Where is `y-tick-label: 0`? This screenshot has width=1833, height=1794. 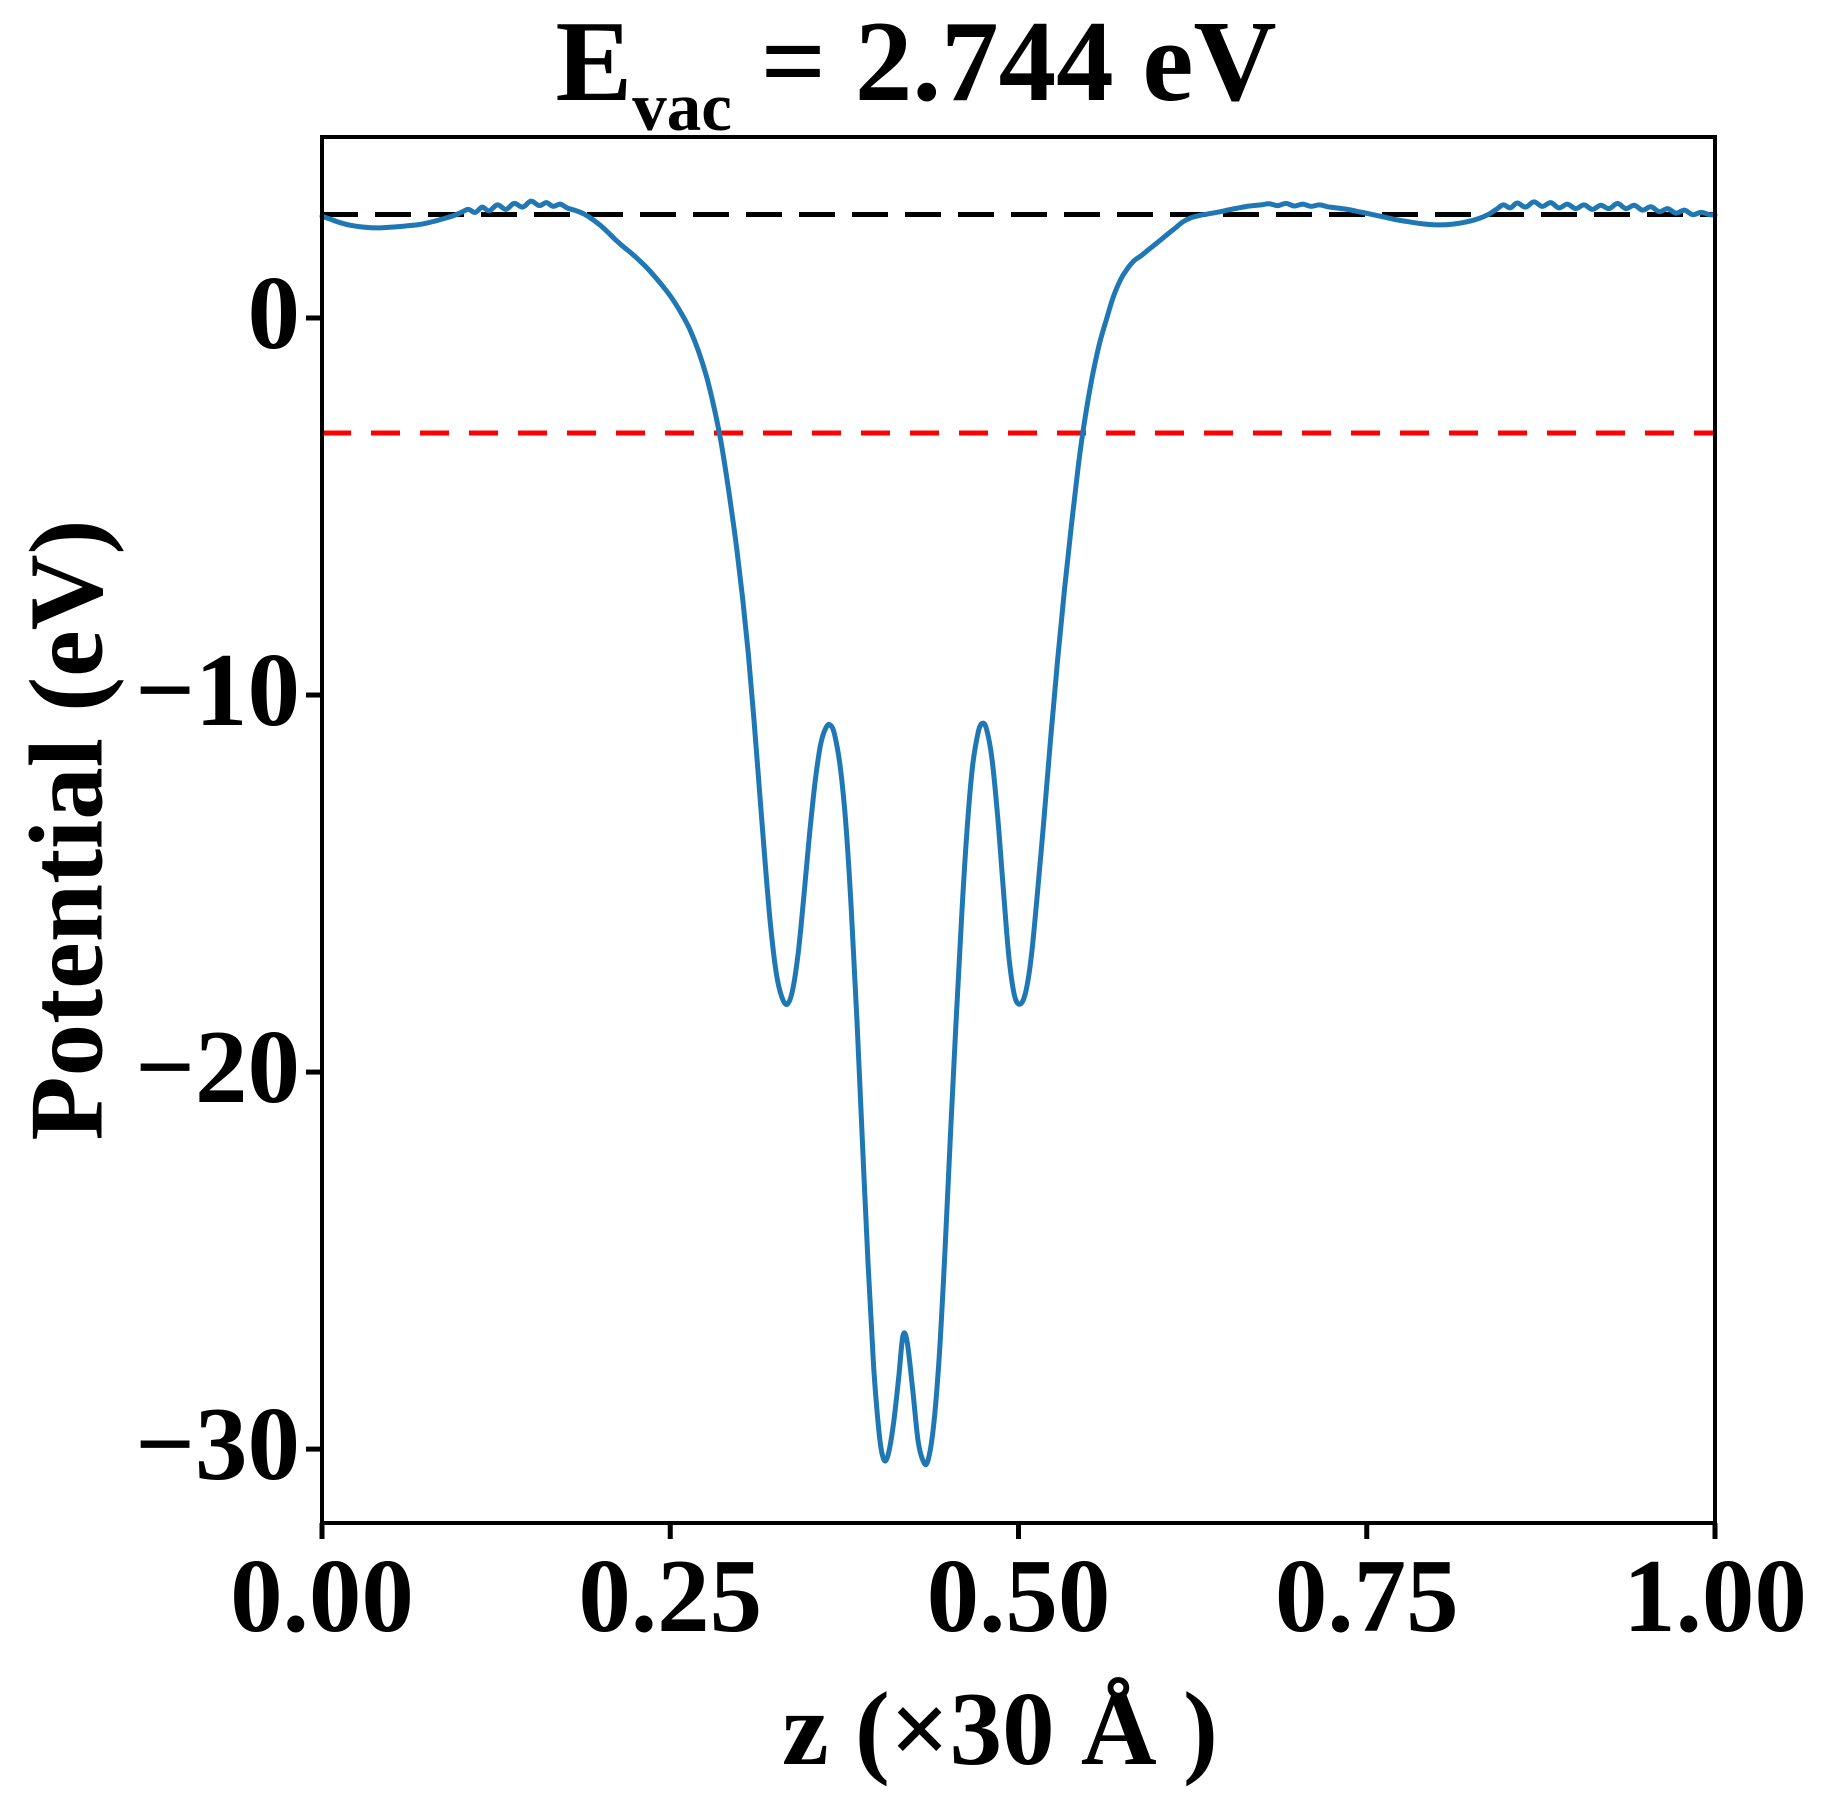 y-tick-label: 0 is located at coordinates (274, 312).